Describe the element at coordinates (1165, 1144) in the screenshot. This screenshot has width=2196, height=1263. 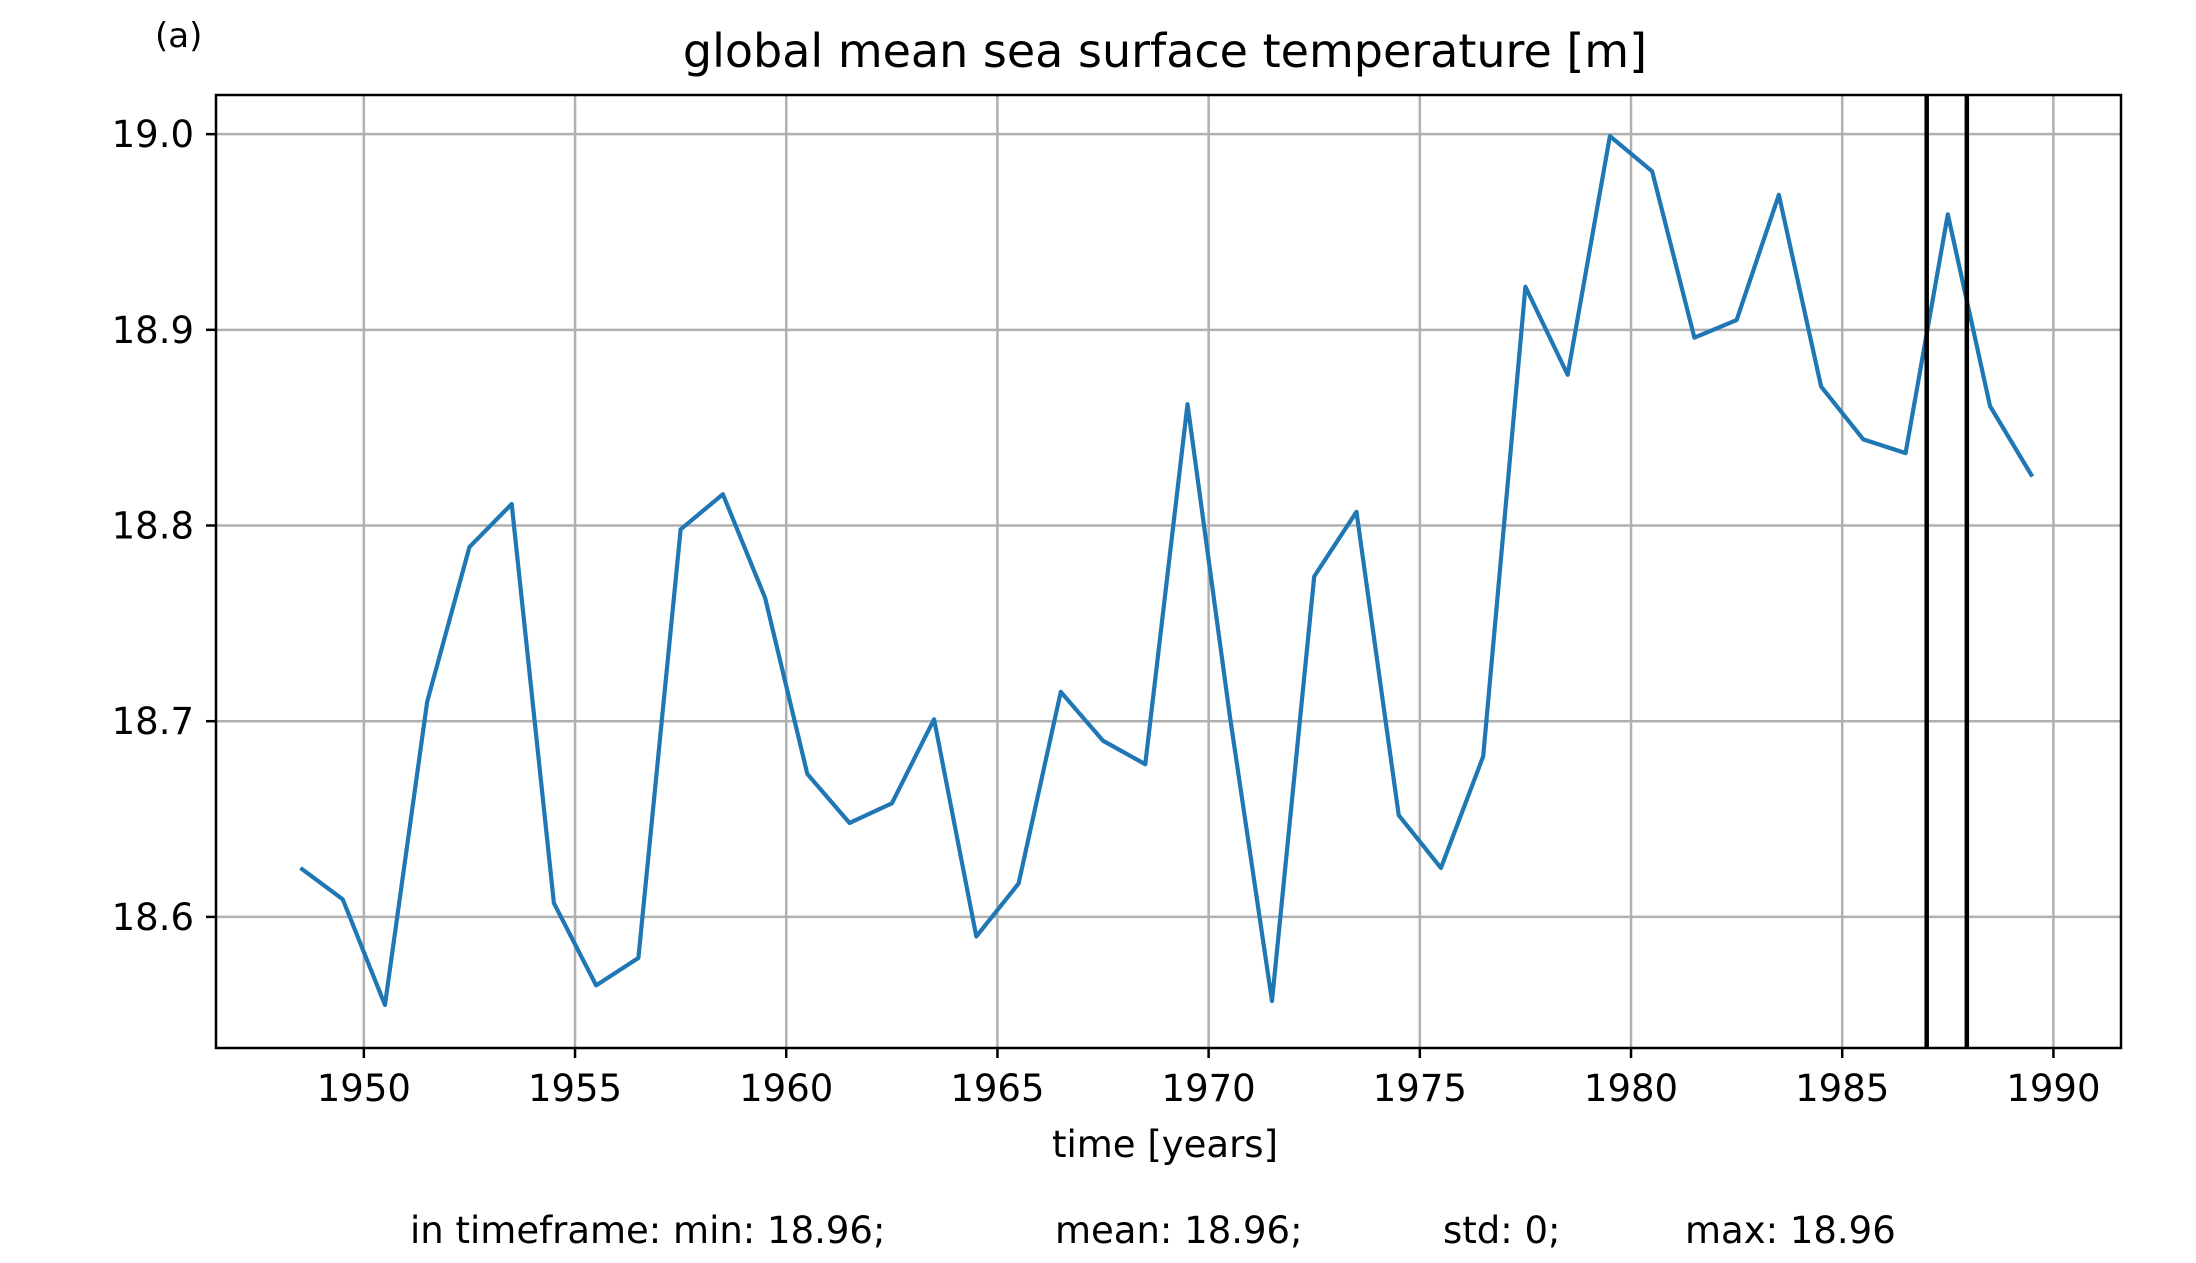
I see `x-axis-label: time [years]` at that location.